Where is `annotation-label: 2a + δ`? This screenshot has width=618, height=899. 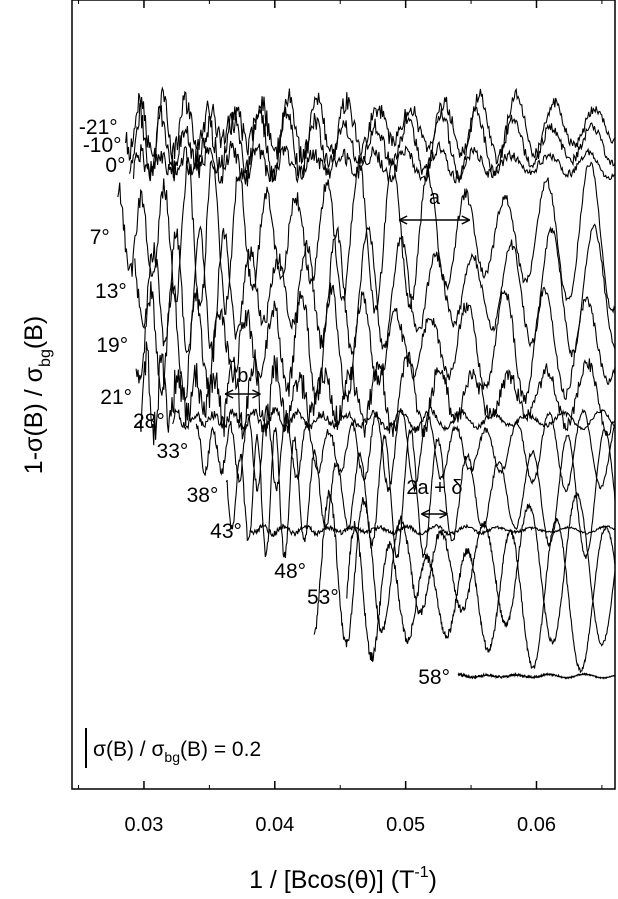 annotation-label: 2a + δ is located at coordinates (434, 488).